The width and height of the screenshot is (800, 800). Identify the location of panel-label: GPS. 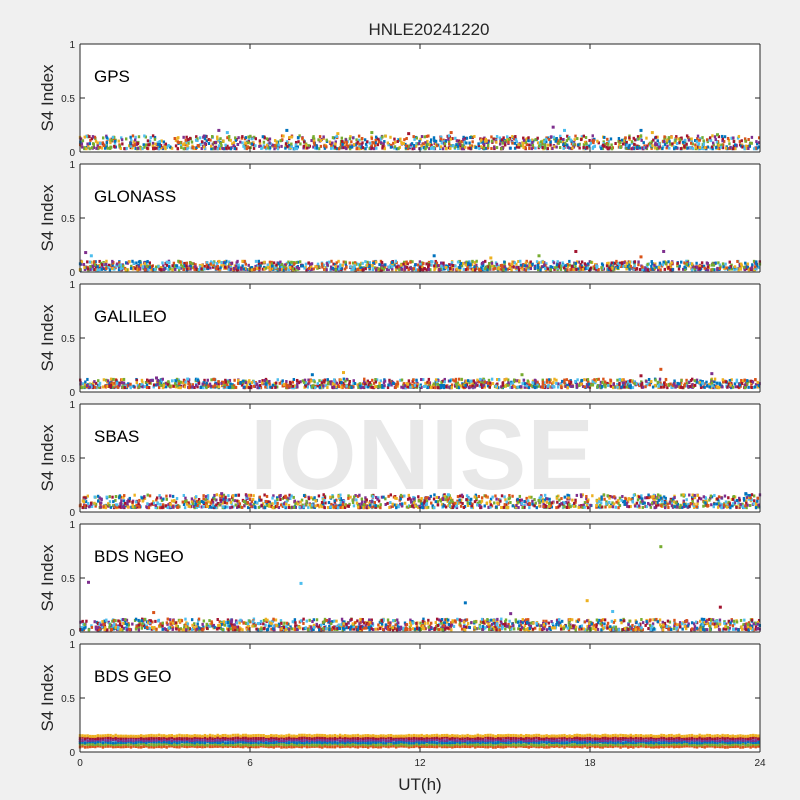
(112, 76).